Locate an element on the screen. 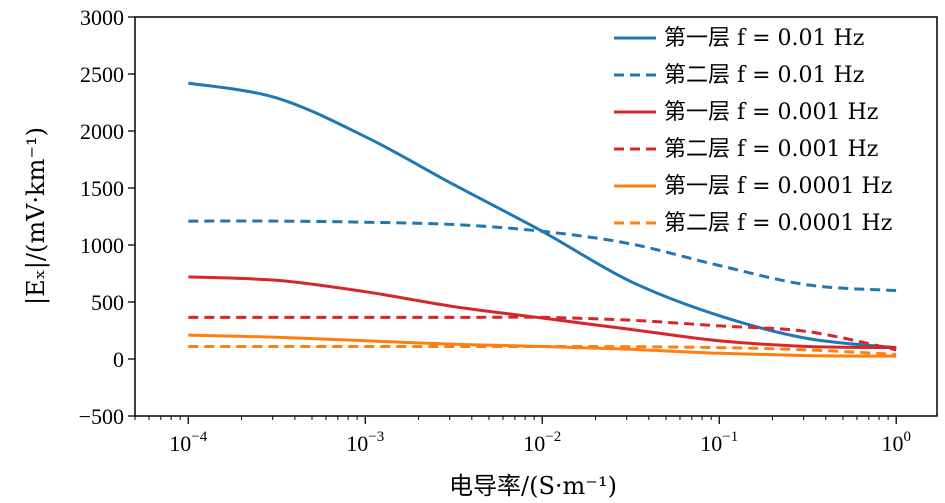 This screenshot has width=945, height=503. y-tick-label: −500 is located at coordinates (101, 416).